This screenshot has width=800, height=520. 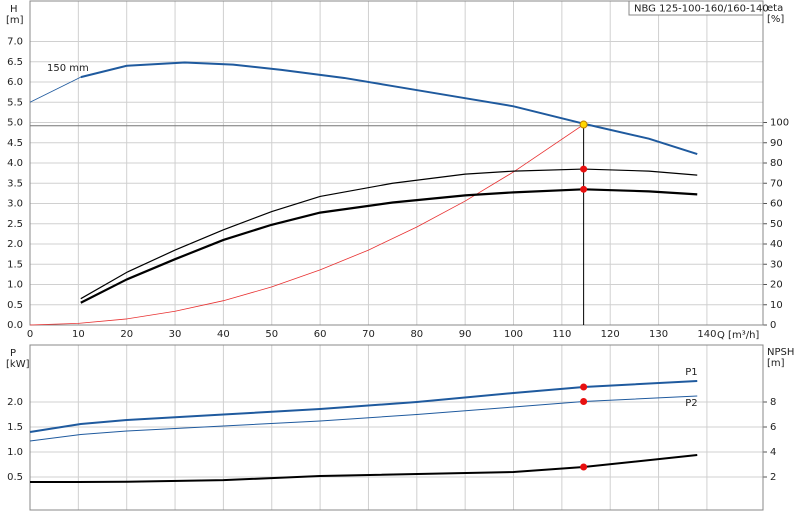 What do you see at coordinates (465, 334) in the screenshot?
I see `x-tick-label: 90` at bounding box center [465, 334].